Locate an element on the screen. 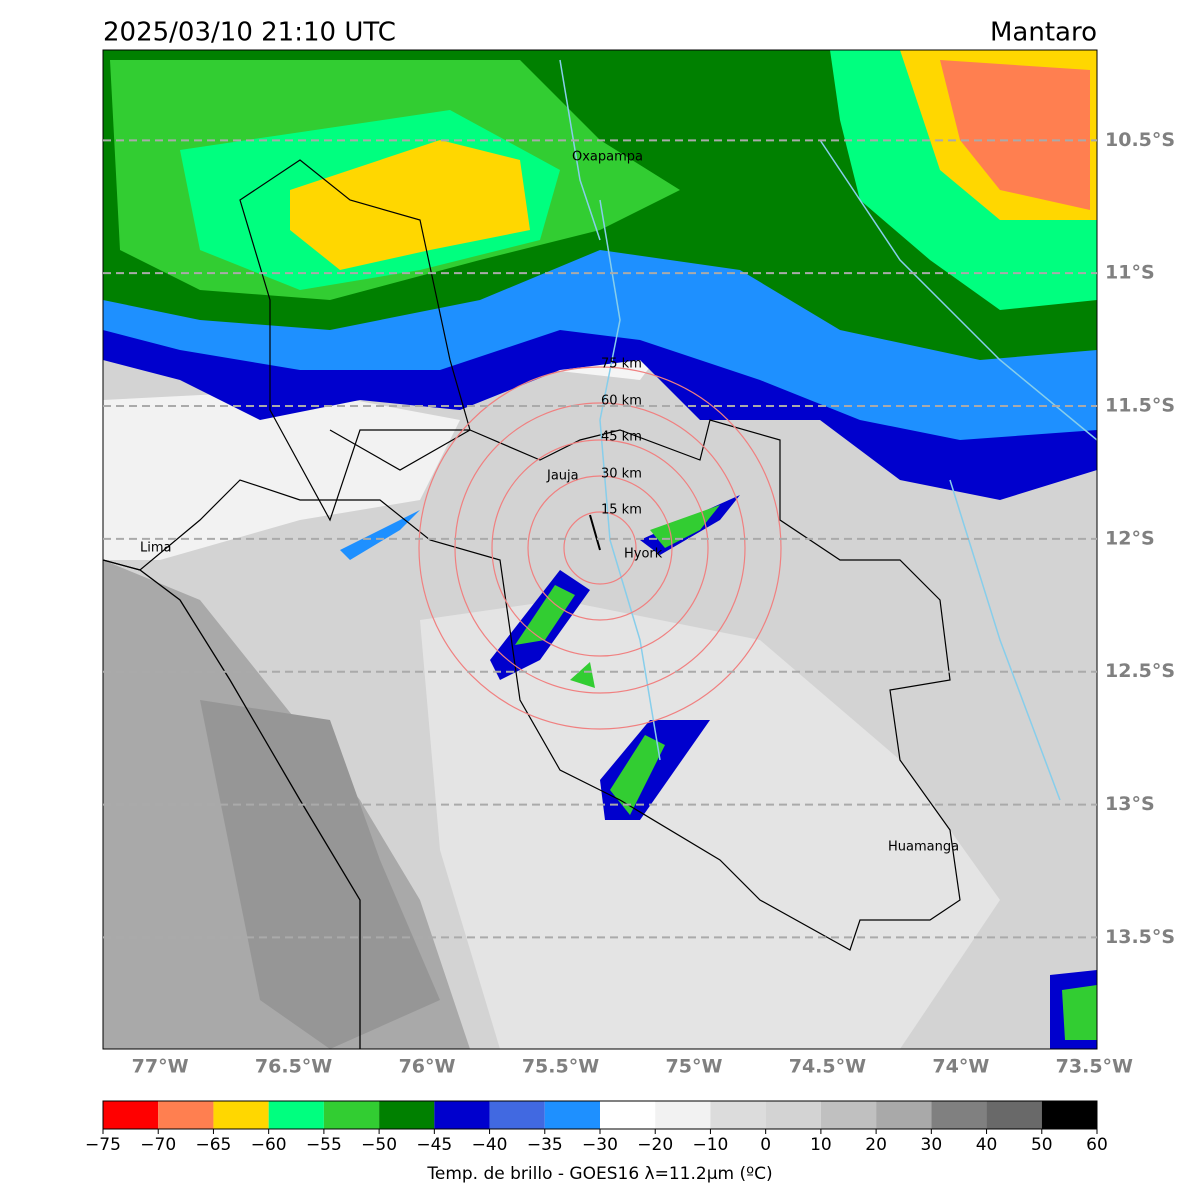 The width and height of the screenshot is (1200, 1200). lat-label: 13.5°S is located at coordinates (1140, 937).